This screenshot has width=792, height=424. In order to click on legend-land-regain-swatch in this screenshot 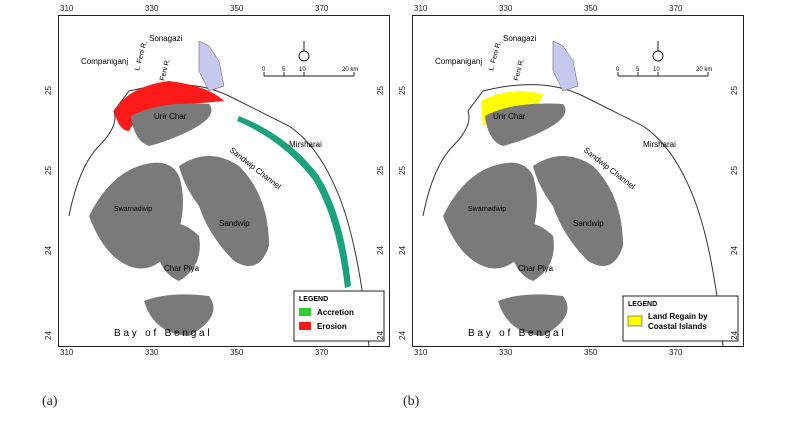, I will do `click(635, 321)`.